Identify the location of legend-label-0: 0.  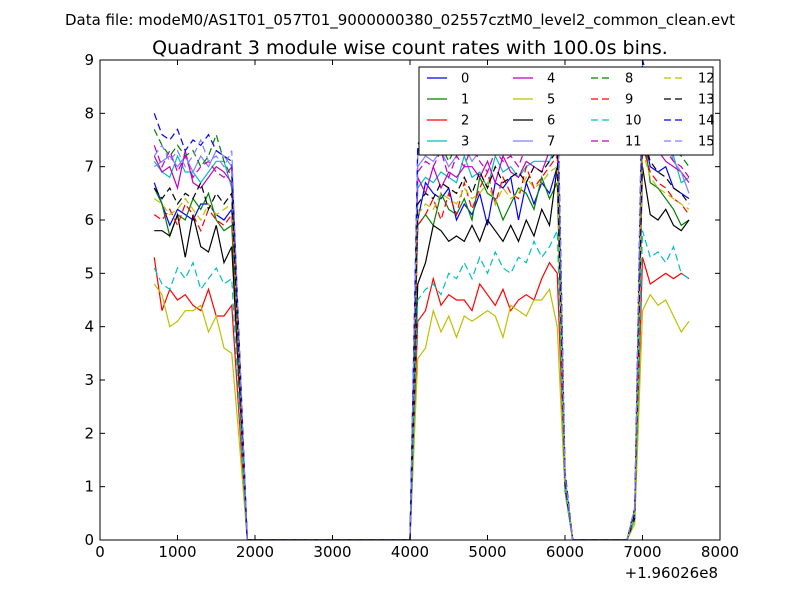
(465, 79).